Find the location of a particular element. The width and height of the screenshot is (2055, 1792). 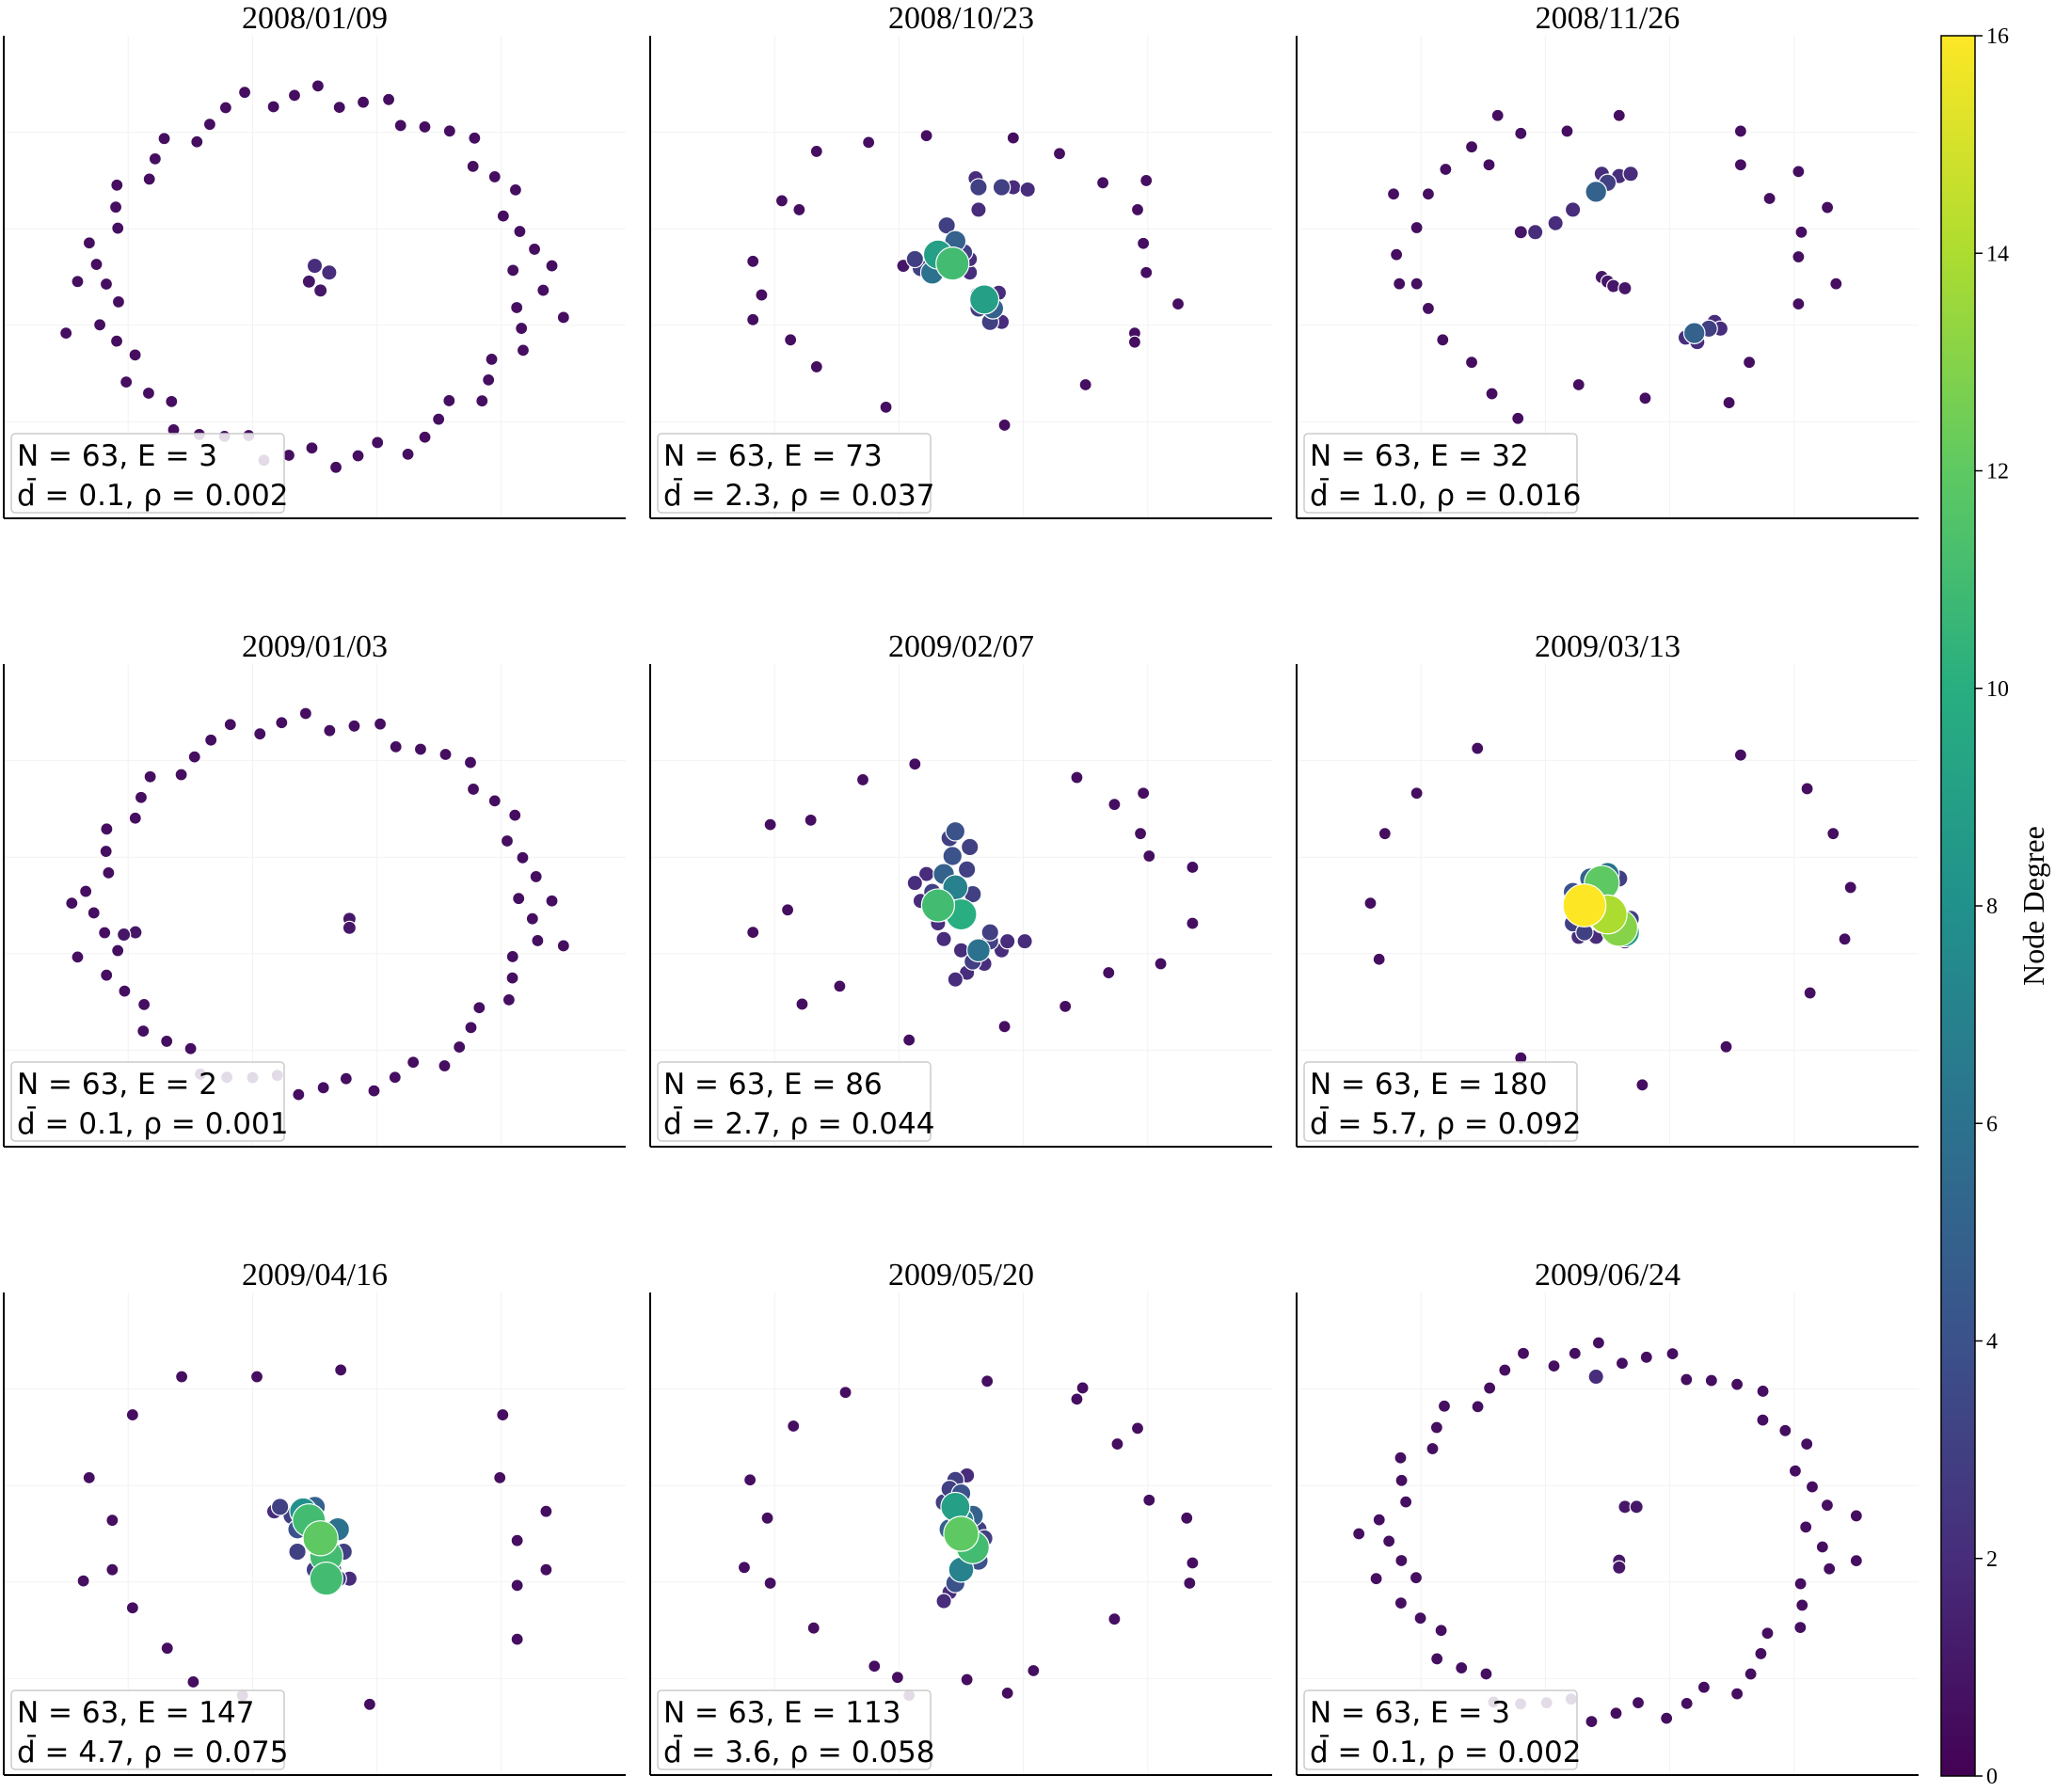

stats-line-2: d̄ = 0.1, ρ = 0.002 is located at coordinates (152, 496).